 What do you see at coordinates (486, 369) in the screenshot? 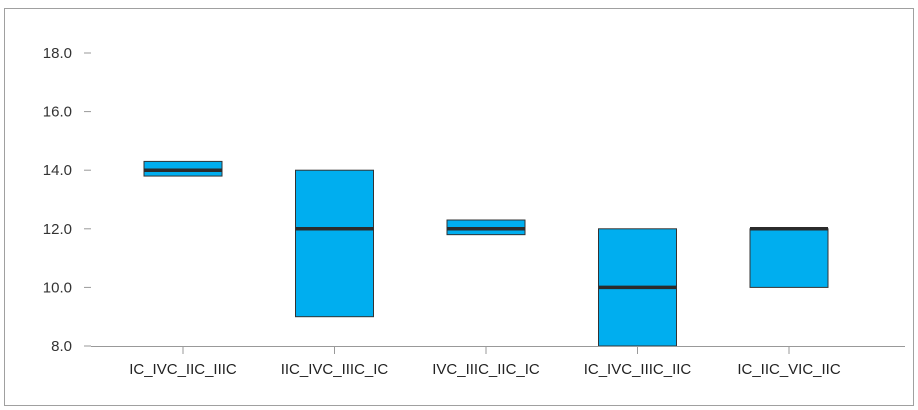
I see `x-tick-label: IVC_IIIC_IIC_IC` at bounding box center [486, 369].